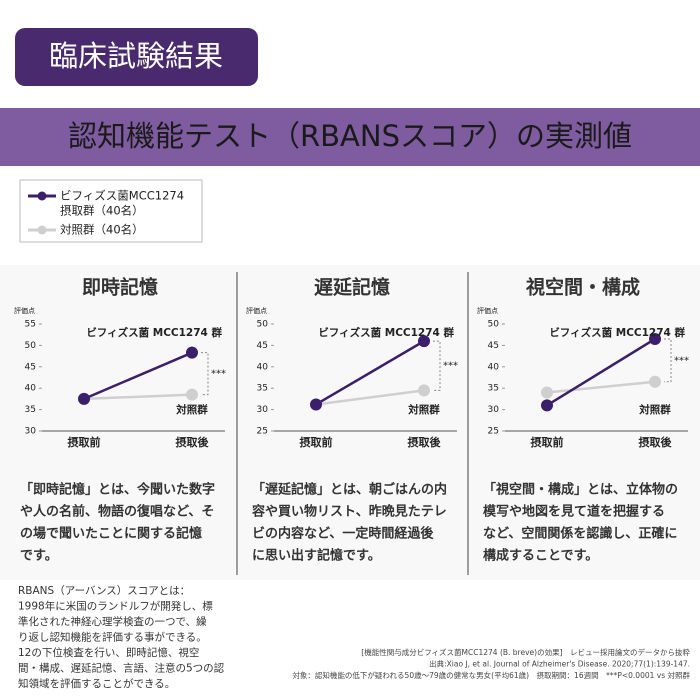  I want to click on banner-bg, so click(350, 137).